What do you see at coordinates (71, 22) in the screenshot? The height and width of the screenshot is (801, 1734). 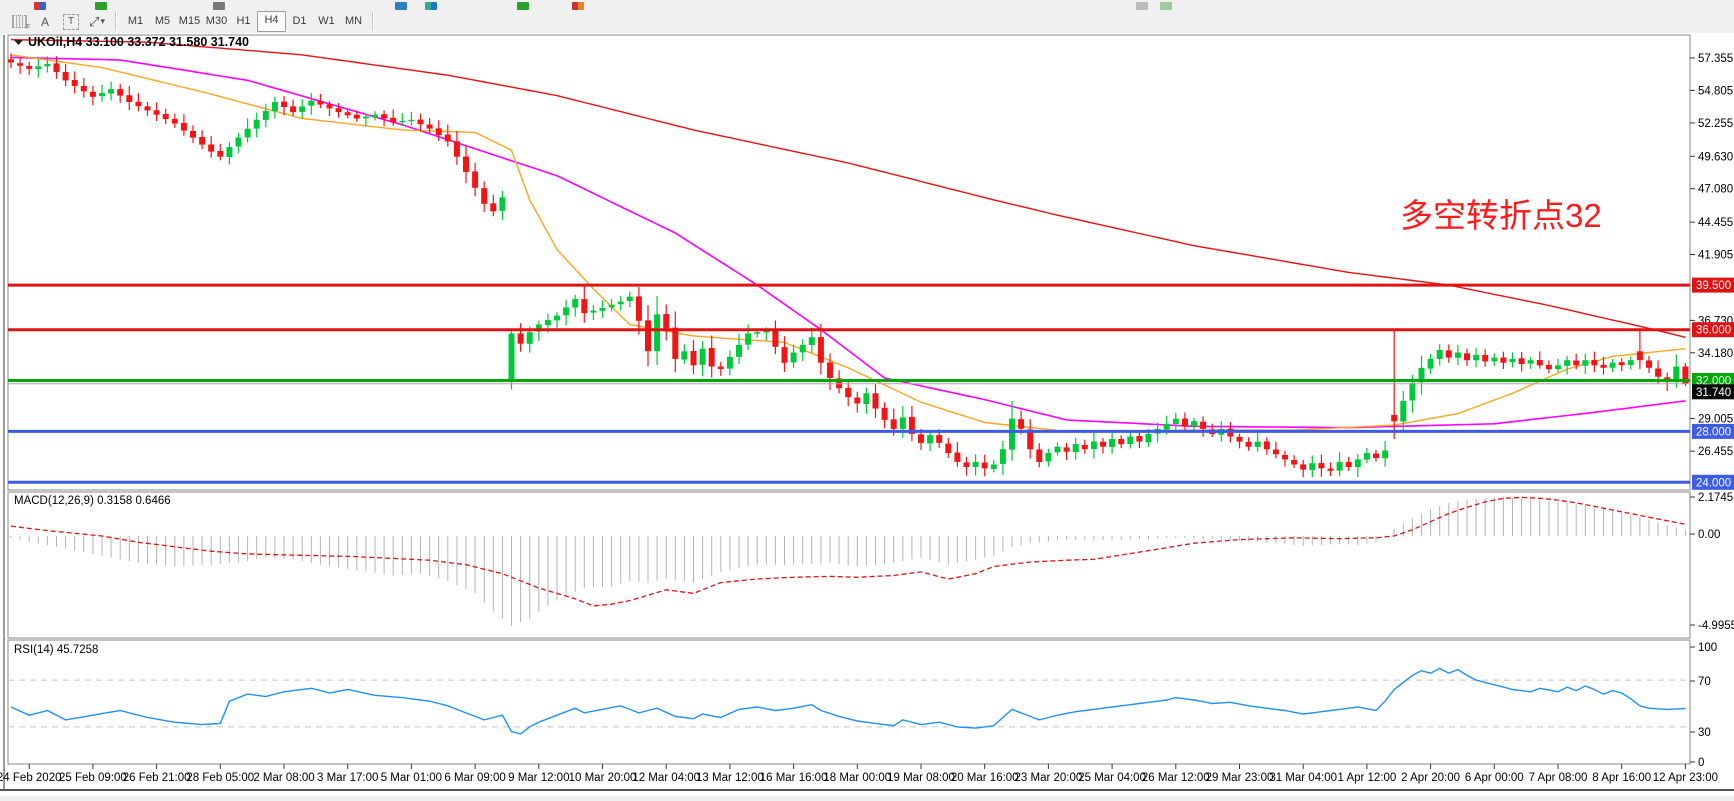 I see `text-box-tool-icon: T` at bounding box center [71, 22].